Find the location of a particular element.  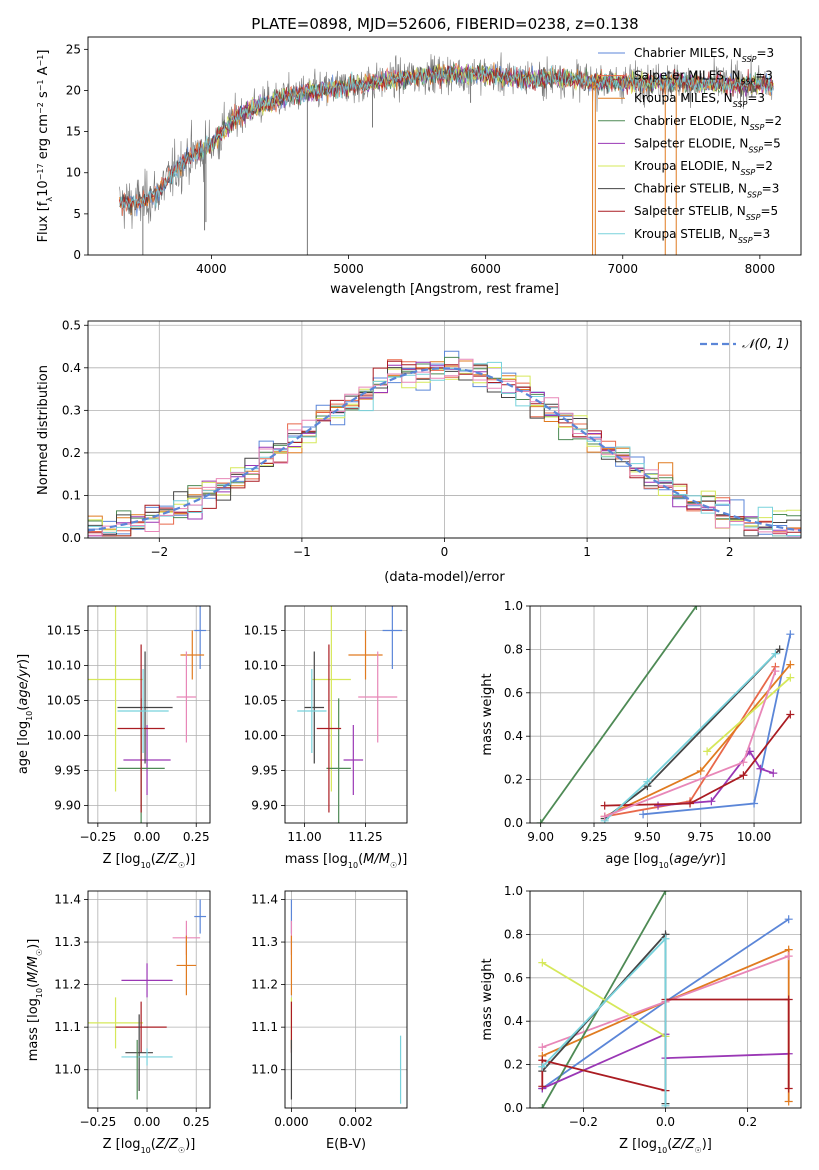

x-tick-label: 0 is located at coordinates (445, 552).